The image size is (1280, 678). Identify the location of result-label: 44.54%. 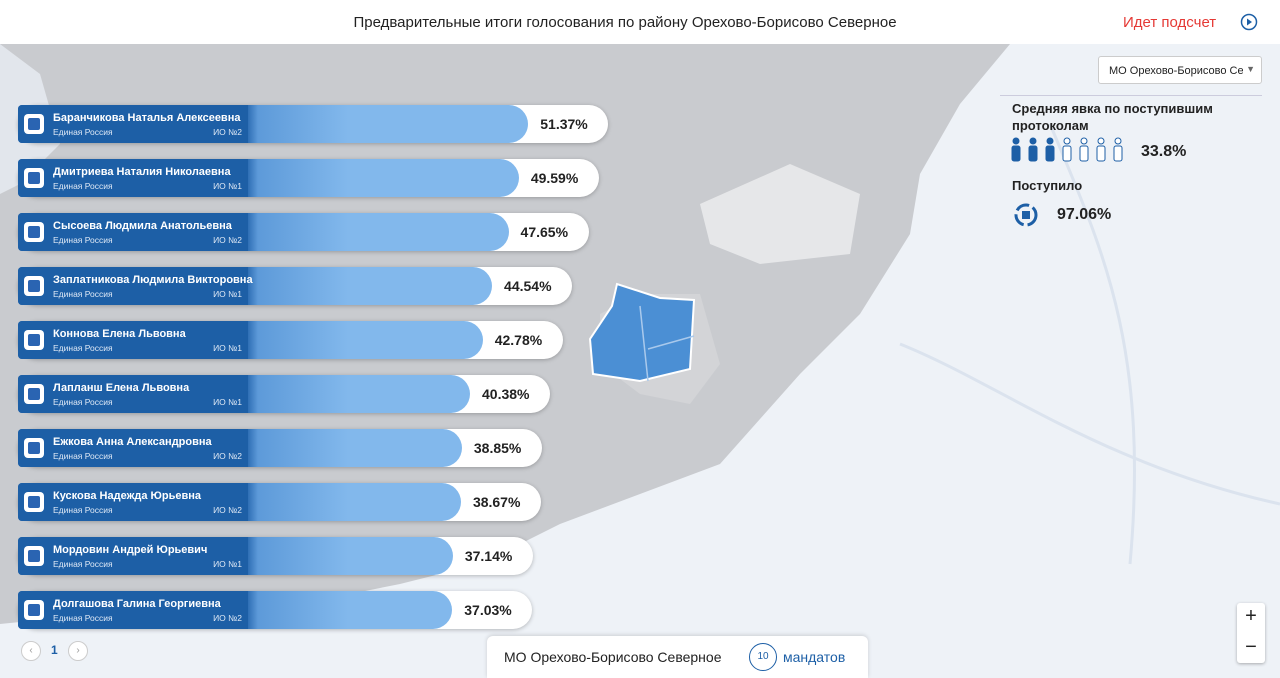
(528, 286).